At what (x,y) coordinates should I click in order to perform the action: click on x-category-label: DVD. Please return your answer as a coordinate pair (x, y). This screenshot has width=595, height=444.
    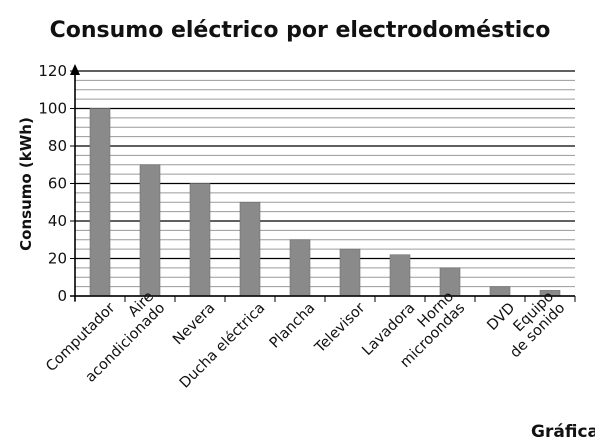
    Looking at the image, I should click on (501, 317).